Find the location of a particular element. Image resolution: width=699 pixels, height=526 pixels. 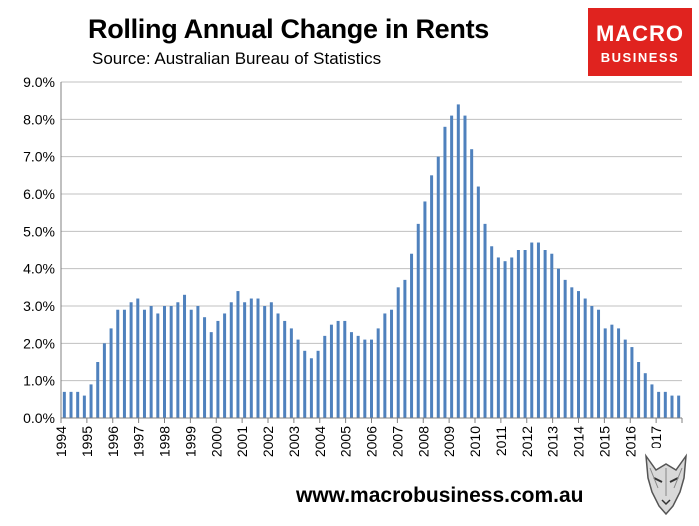

y-tick-label: 8.0% is located at coordinates (39, 119).